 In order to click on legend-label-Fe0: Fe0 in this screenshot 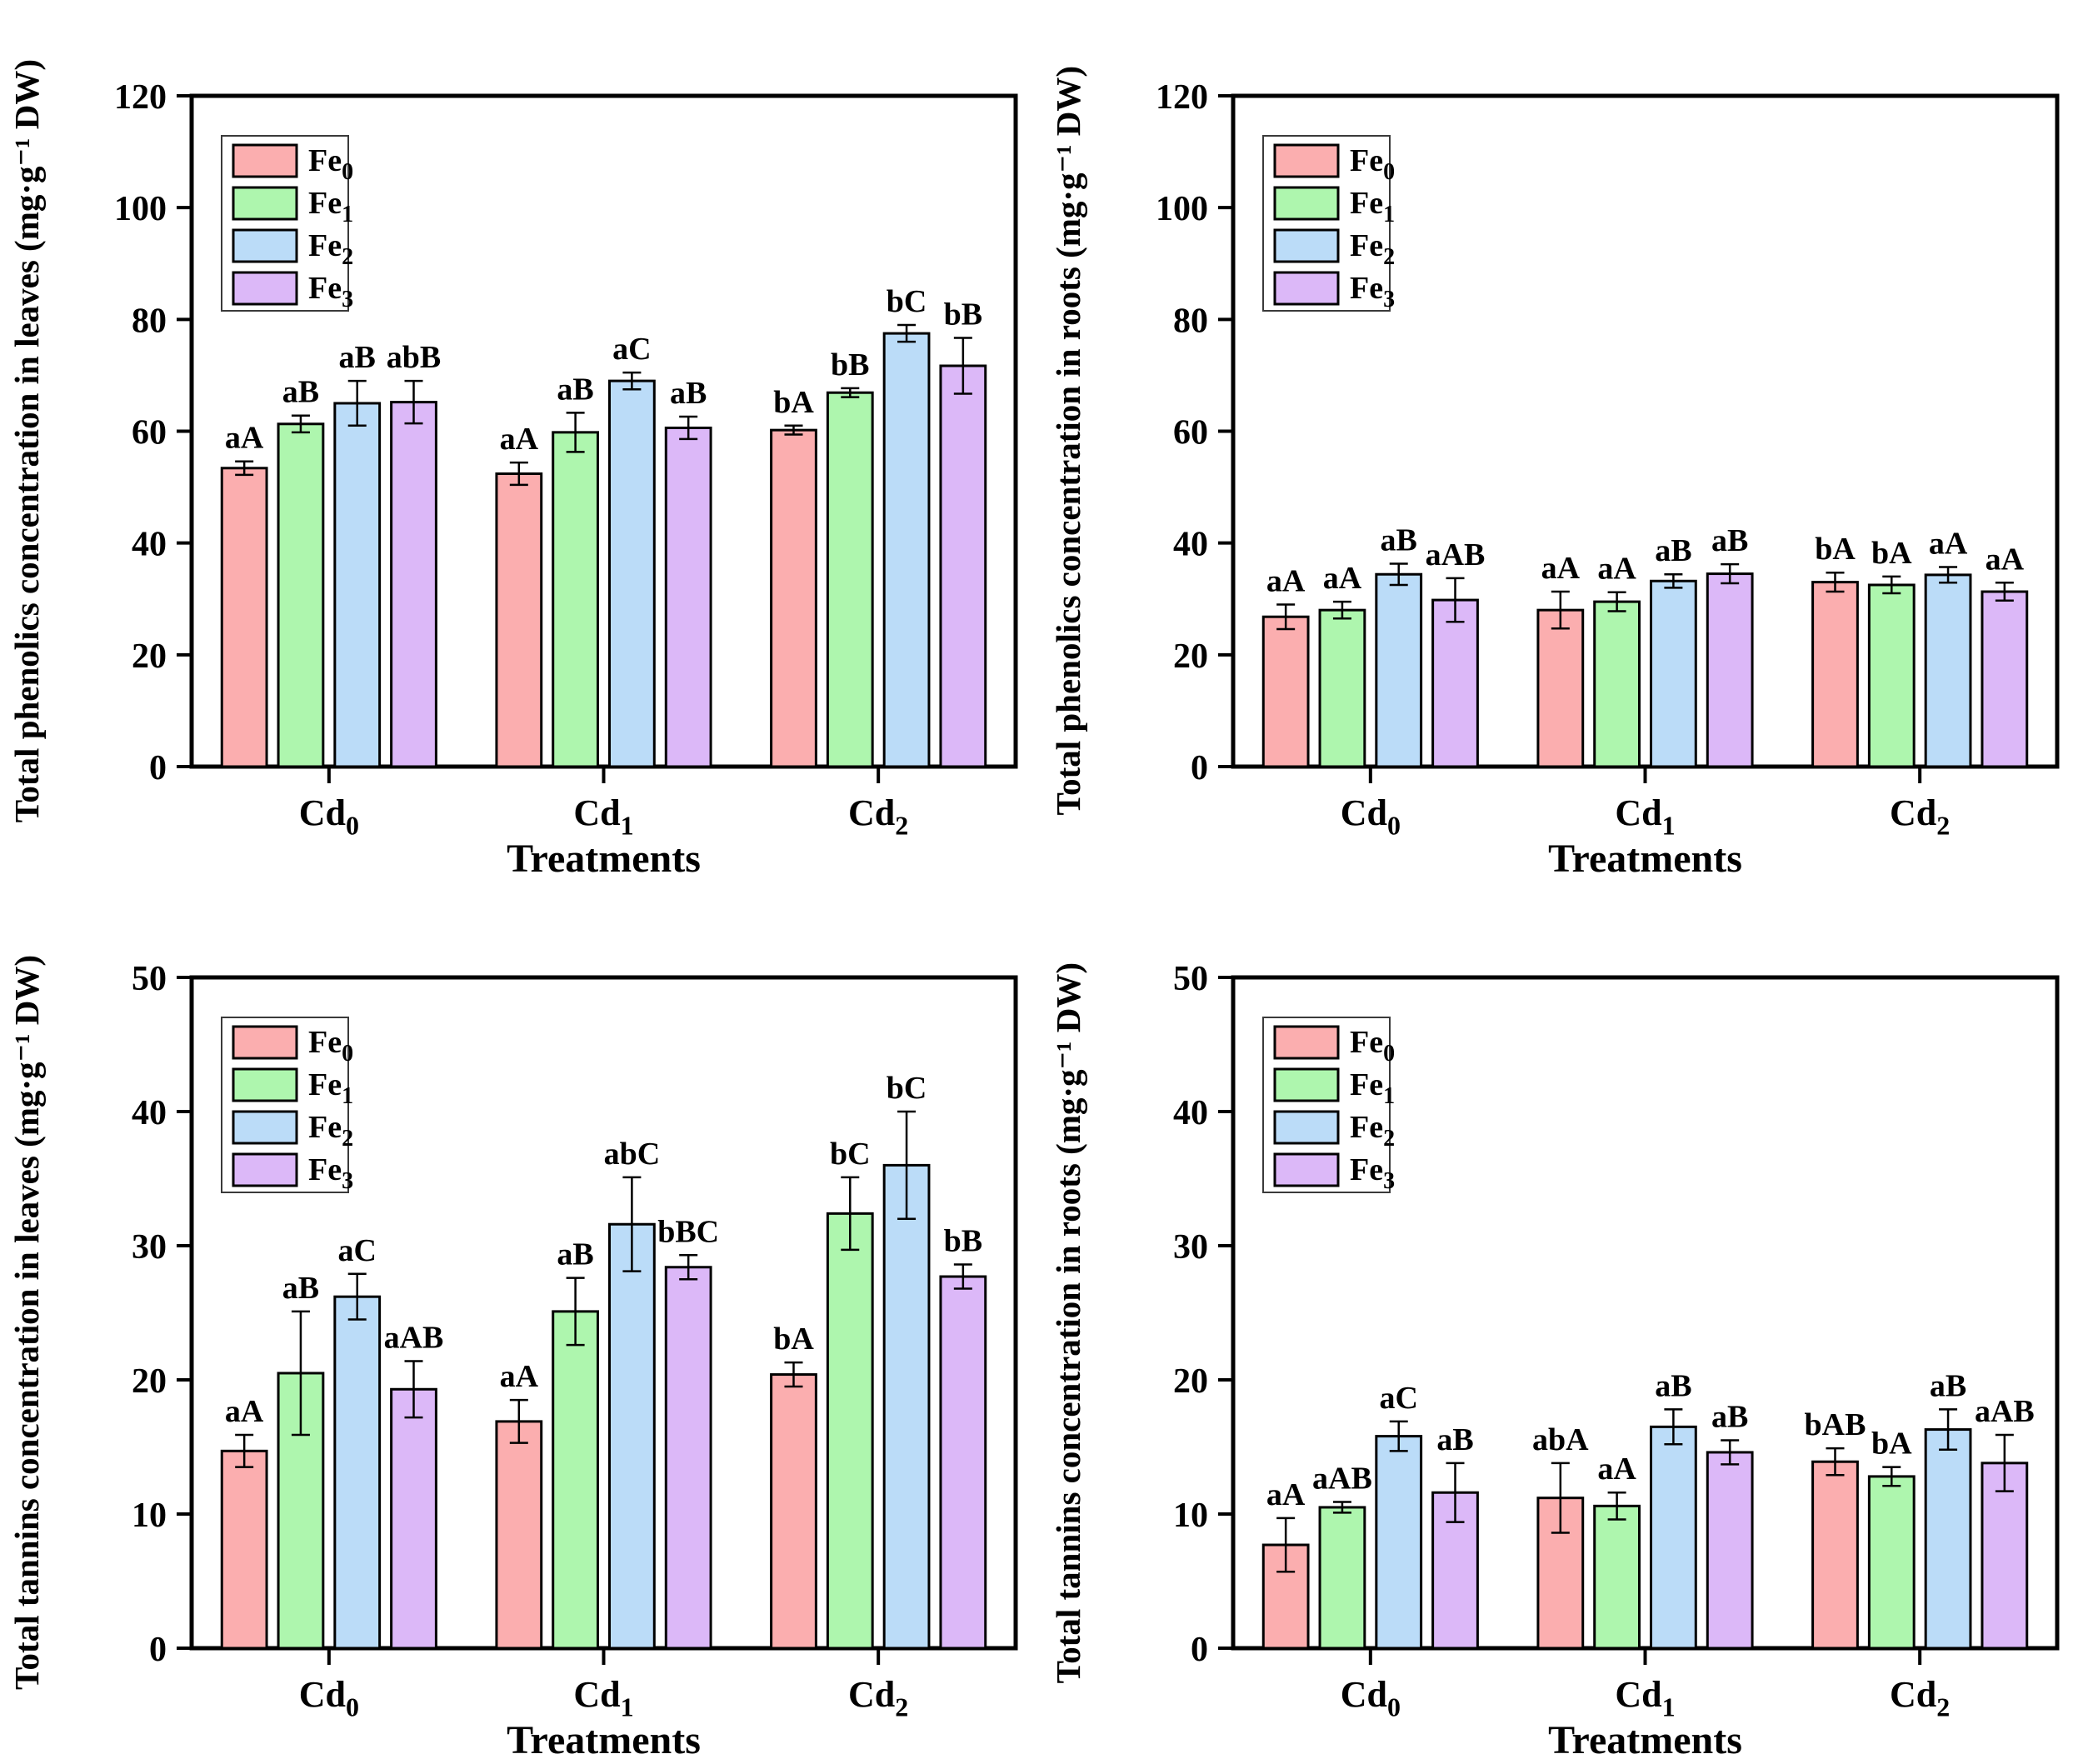, I will do `click(331, 1046)`.